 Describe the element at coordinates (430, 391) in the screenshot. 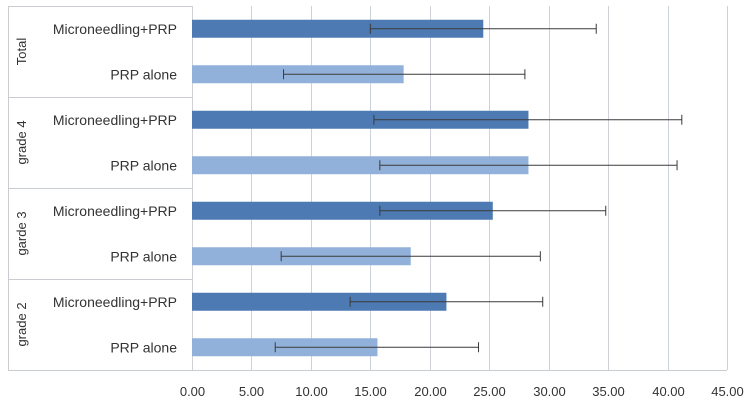

I see `x-tick-label-4: 20.00` at that location.